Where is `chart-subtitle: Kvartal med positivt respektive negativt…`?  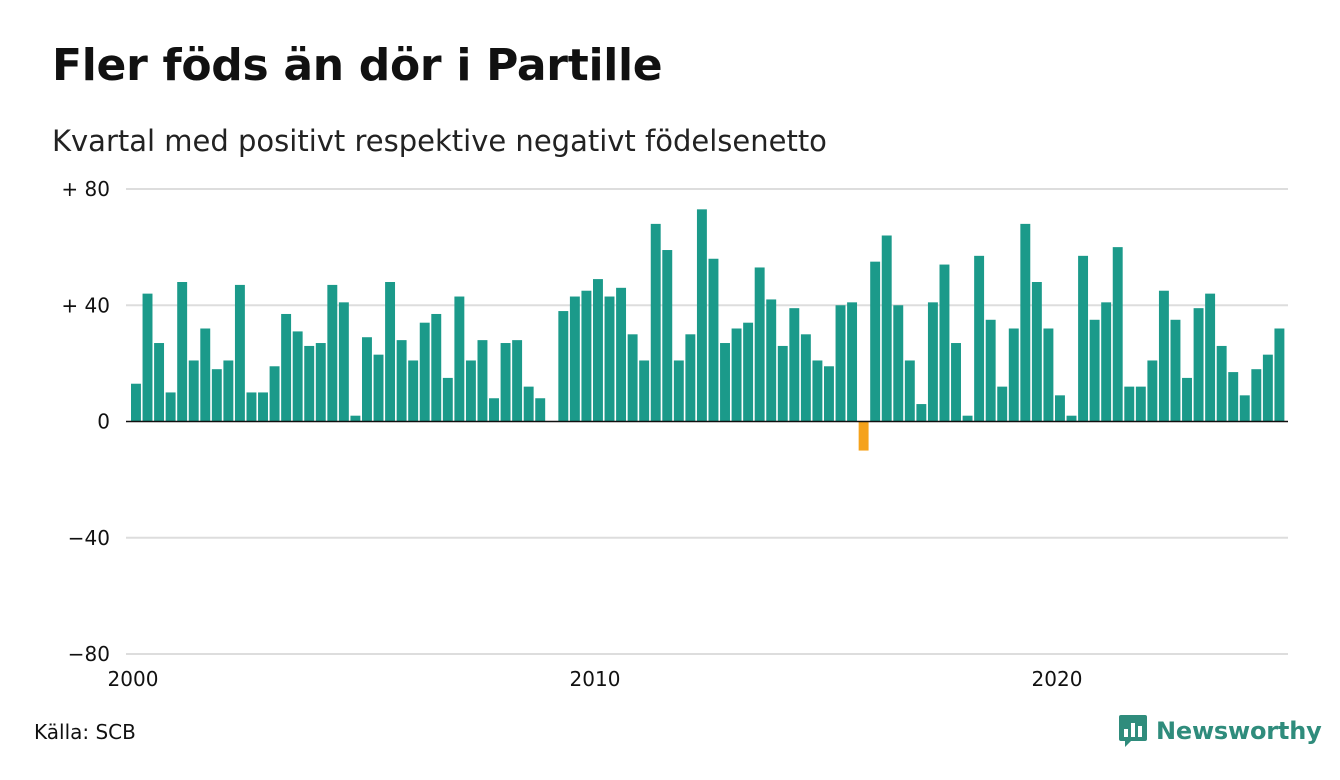 chart-subtitle: Kvartal med positivt respektive negativt… is located at coordinates (439, 141).